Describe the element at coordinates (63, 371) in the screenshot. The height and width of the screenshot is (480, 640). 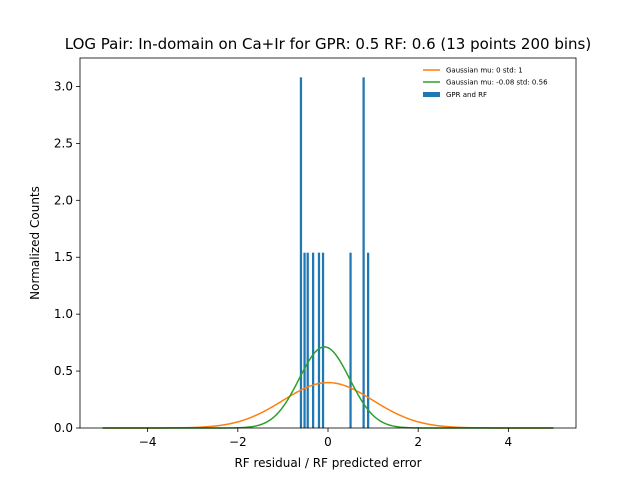
I see `y-tick-label: 0.5` at that location.